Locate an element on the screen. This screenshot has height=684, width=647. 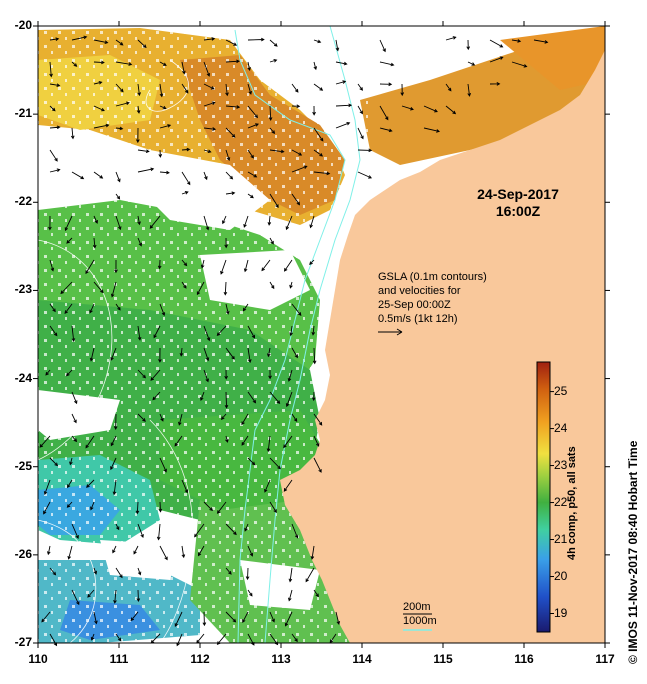
y-tick-label: -21 is located at coordinates (23, 113).